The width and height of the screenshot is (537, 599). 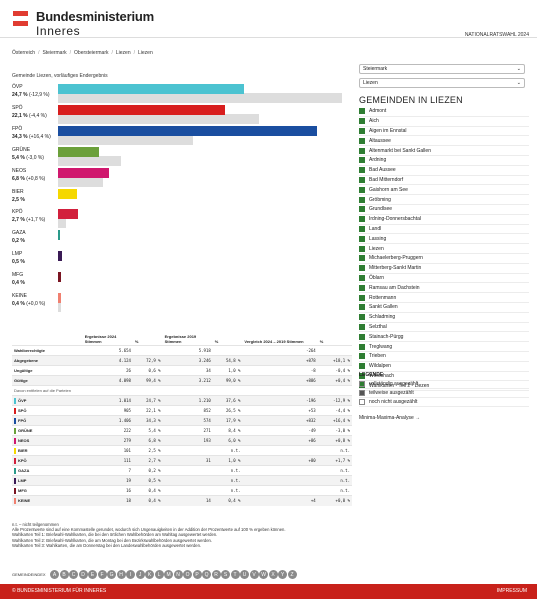 What do you see at coordinates (54, 53) in the screenshot?
I see `breadcrumb-item: Steiermark` at bounding box center [54, 53].